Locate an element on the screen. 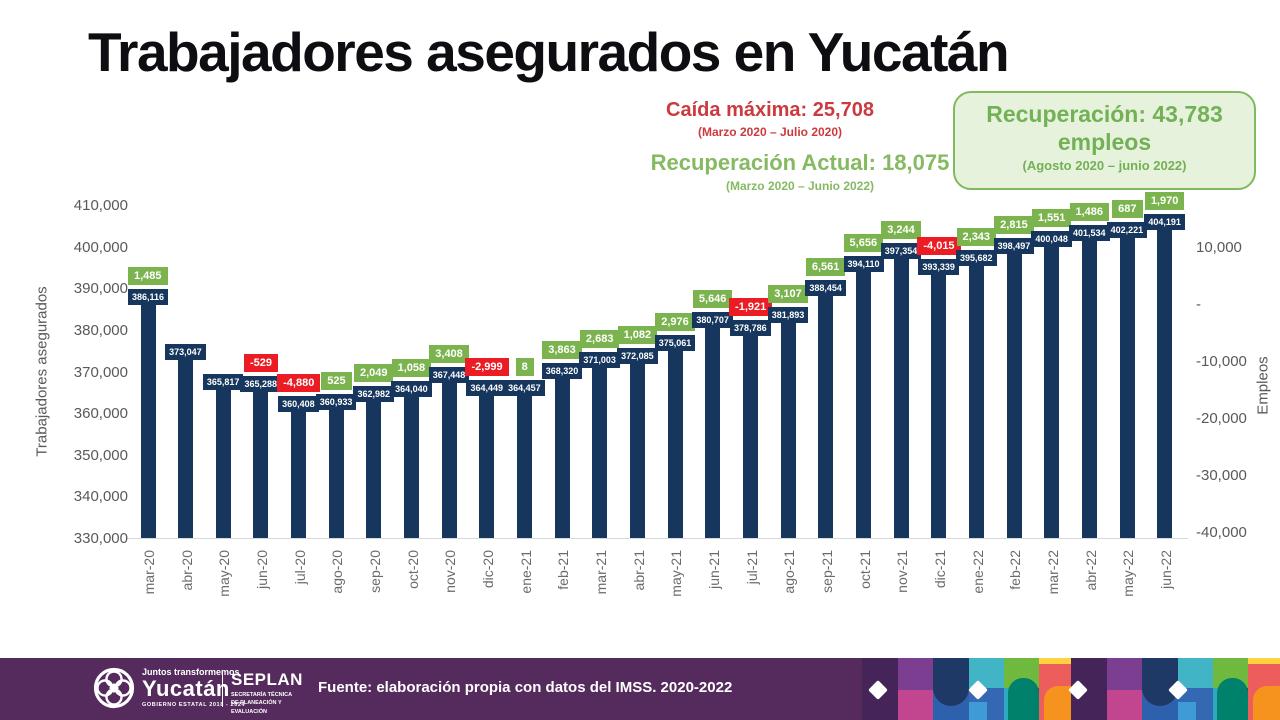 Image resolution: width=1280 pixels, height=720 pixels. y-axis-label-left: Trabajadores asegurados is located at coordinates (42, 371).